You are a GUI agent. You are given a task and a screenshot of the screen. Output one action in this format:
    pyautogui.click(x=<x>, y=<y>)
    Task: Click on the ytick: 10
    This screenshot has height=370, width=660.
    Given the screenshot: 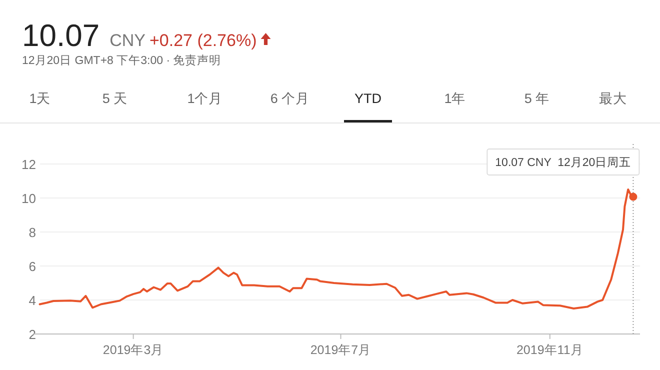 What is the action you would take?
    pyautogui.click(x=29, y=198)
    